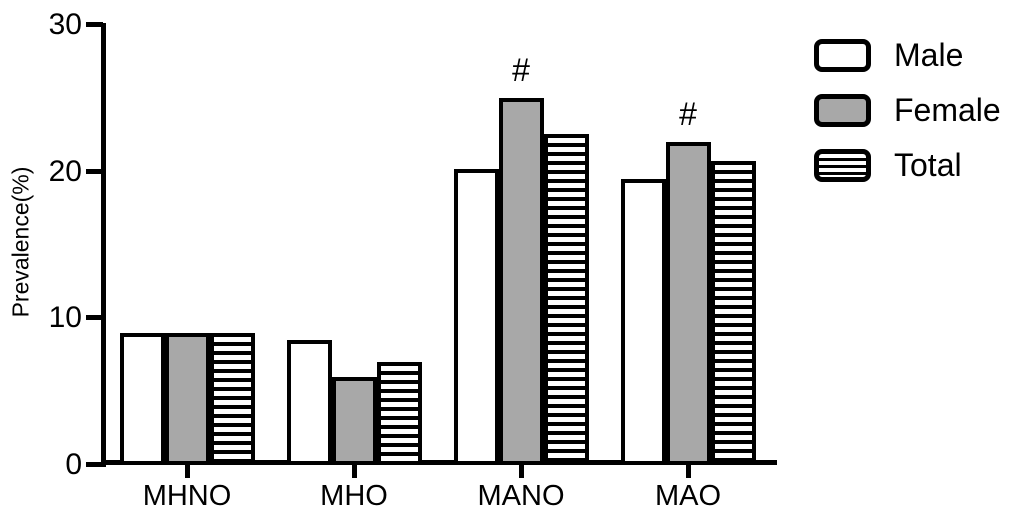  Describe the element at coordinates (399, 413) in the screenshot. I see `bar-total-mho` at that location.